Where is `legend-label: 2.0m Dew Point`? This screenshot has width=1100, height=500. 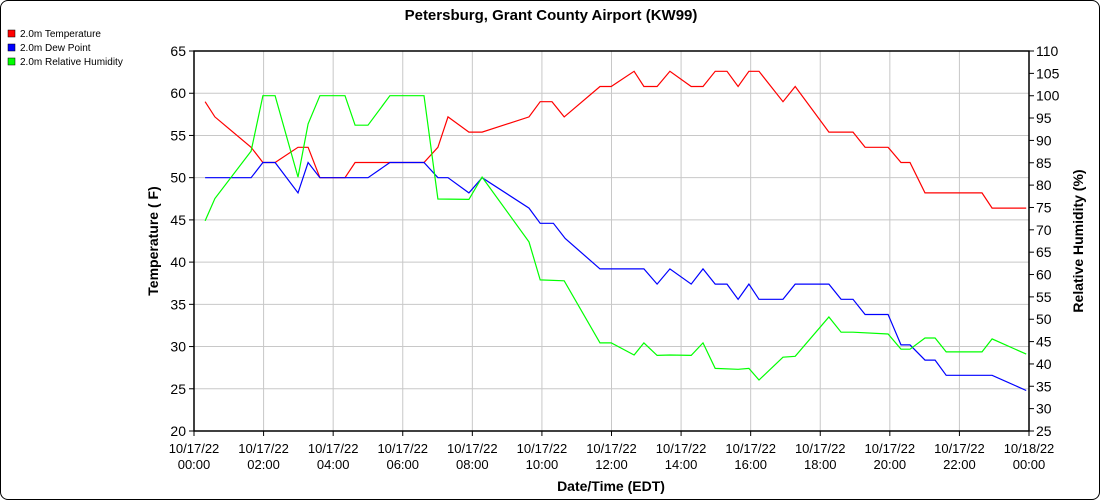
legend-label: 2.0m Dew Point is located at coordinates (55, 48).